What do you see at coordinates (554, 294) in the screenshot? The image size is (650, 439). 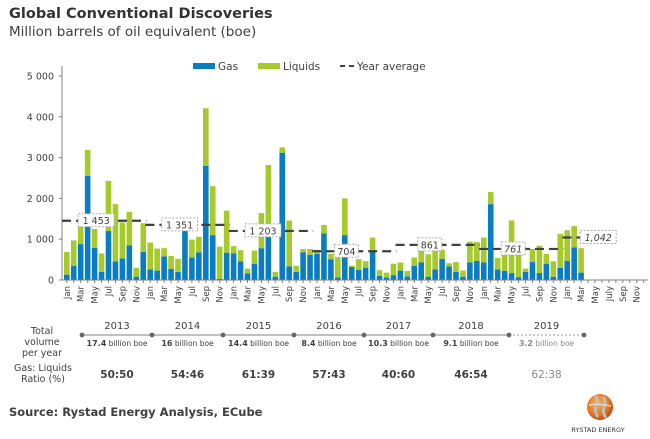 I see `x-tick-label: Nov` at bounding box center [554, 294].